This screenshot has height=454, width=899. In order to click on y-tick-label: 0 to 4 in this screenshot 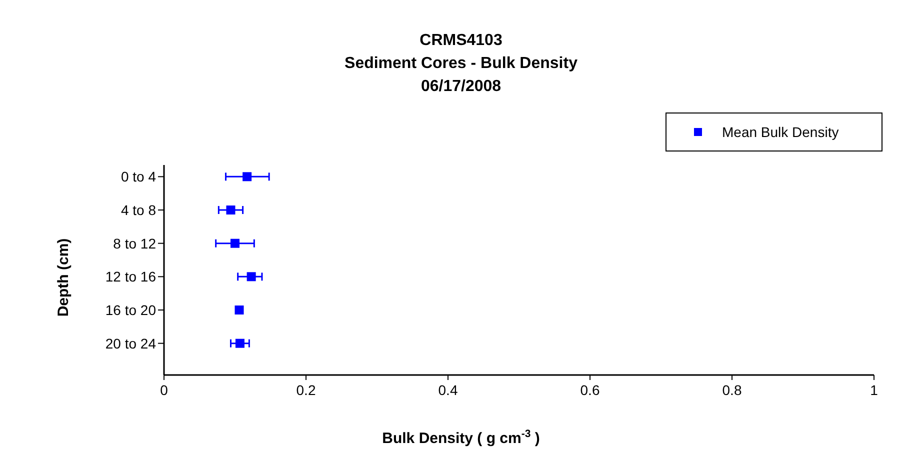, I will do `click(138, 176)`.